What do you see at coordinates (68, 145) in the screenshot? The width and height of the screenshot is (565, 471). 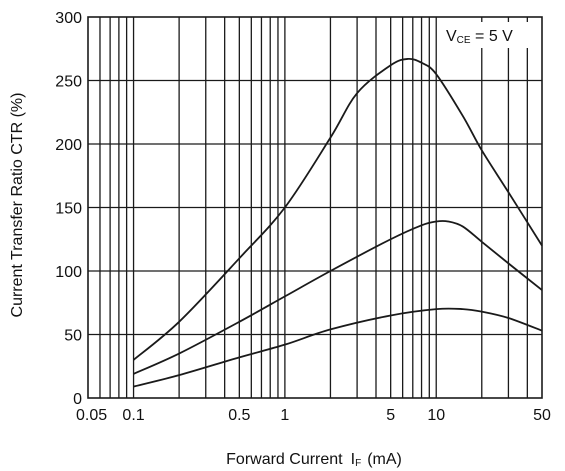 I see `y-tick-label: 200` at bounding box center [68, 145].